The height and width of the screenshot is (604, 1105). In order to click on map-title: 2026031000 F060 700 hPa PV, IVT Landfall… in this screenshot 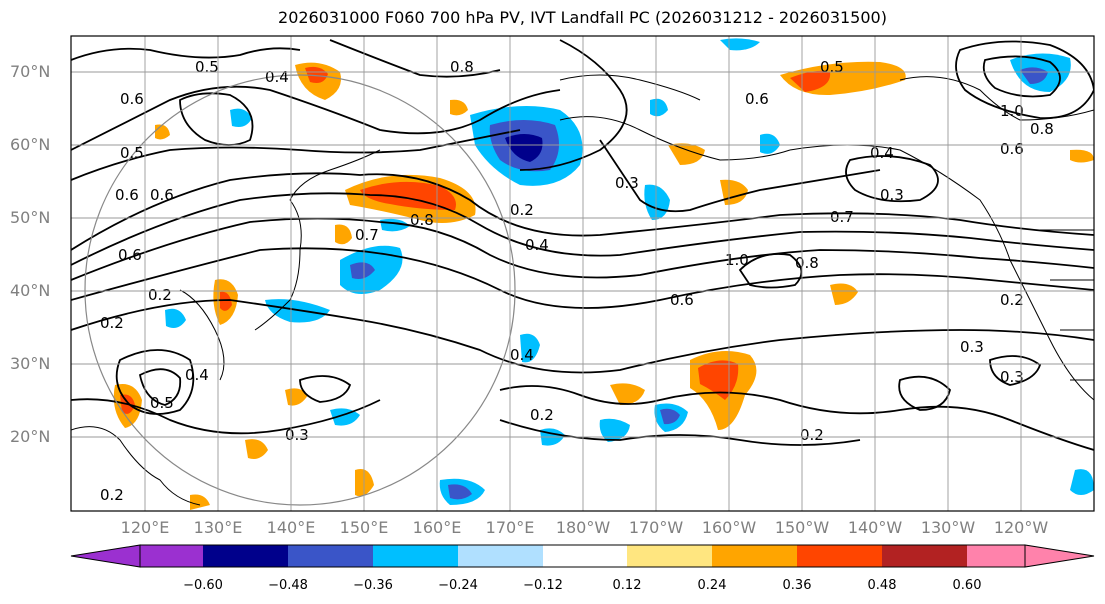, I will do `click(582, 17)`.